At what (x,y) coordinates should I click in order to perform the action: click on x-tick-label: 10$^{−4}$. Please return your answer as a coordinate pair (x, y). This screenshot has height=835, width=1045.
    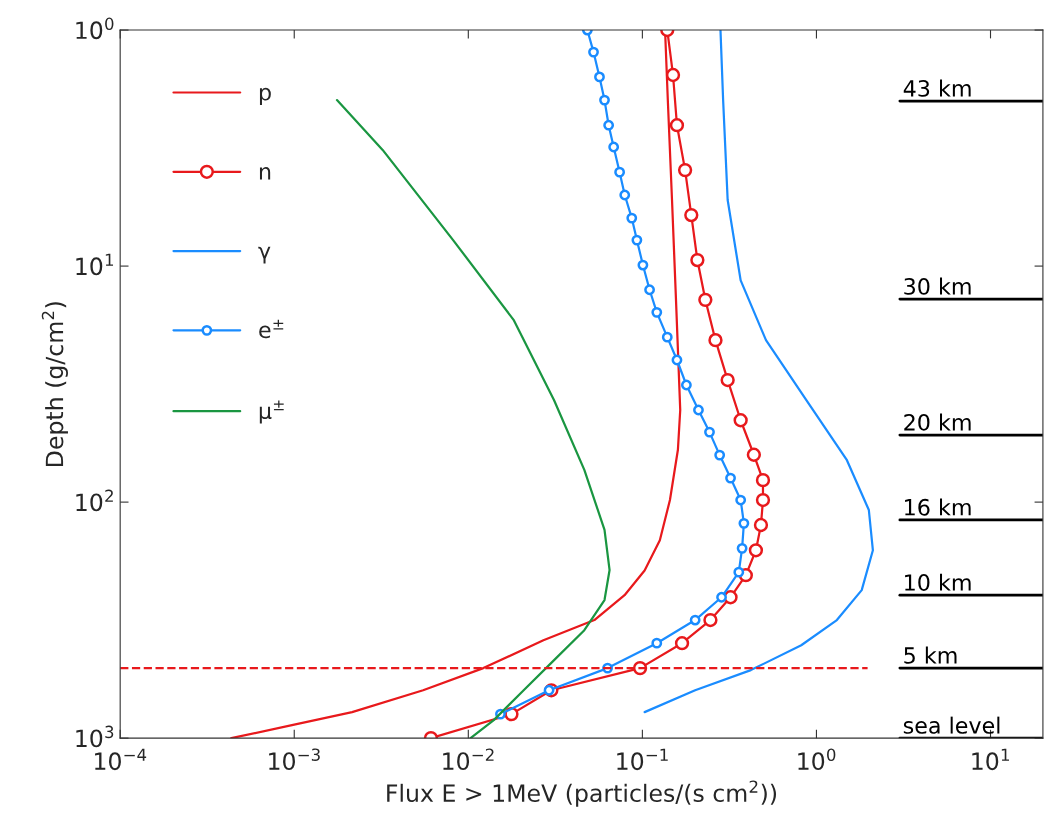
    Looking at the image, I should click on (121, 759).